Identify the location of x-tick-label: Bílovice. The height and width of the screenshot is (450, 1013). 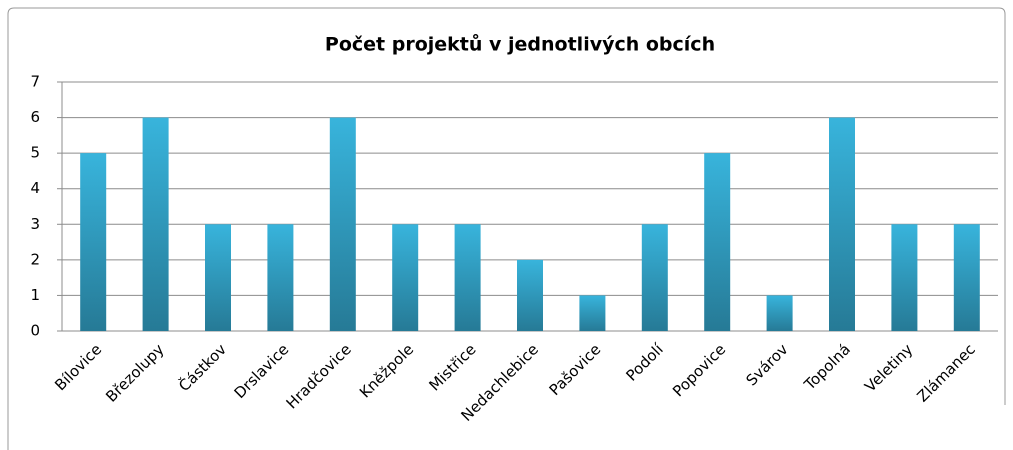
(78, 367).